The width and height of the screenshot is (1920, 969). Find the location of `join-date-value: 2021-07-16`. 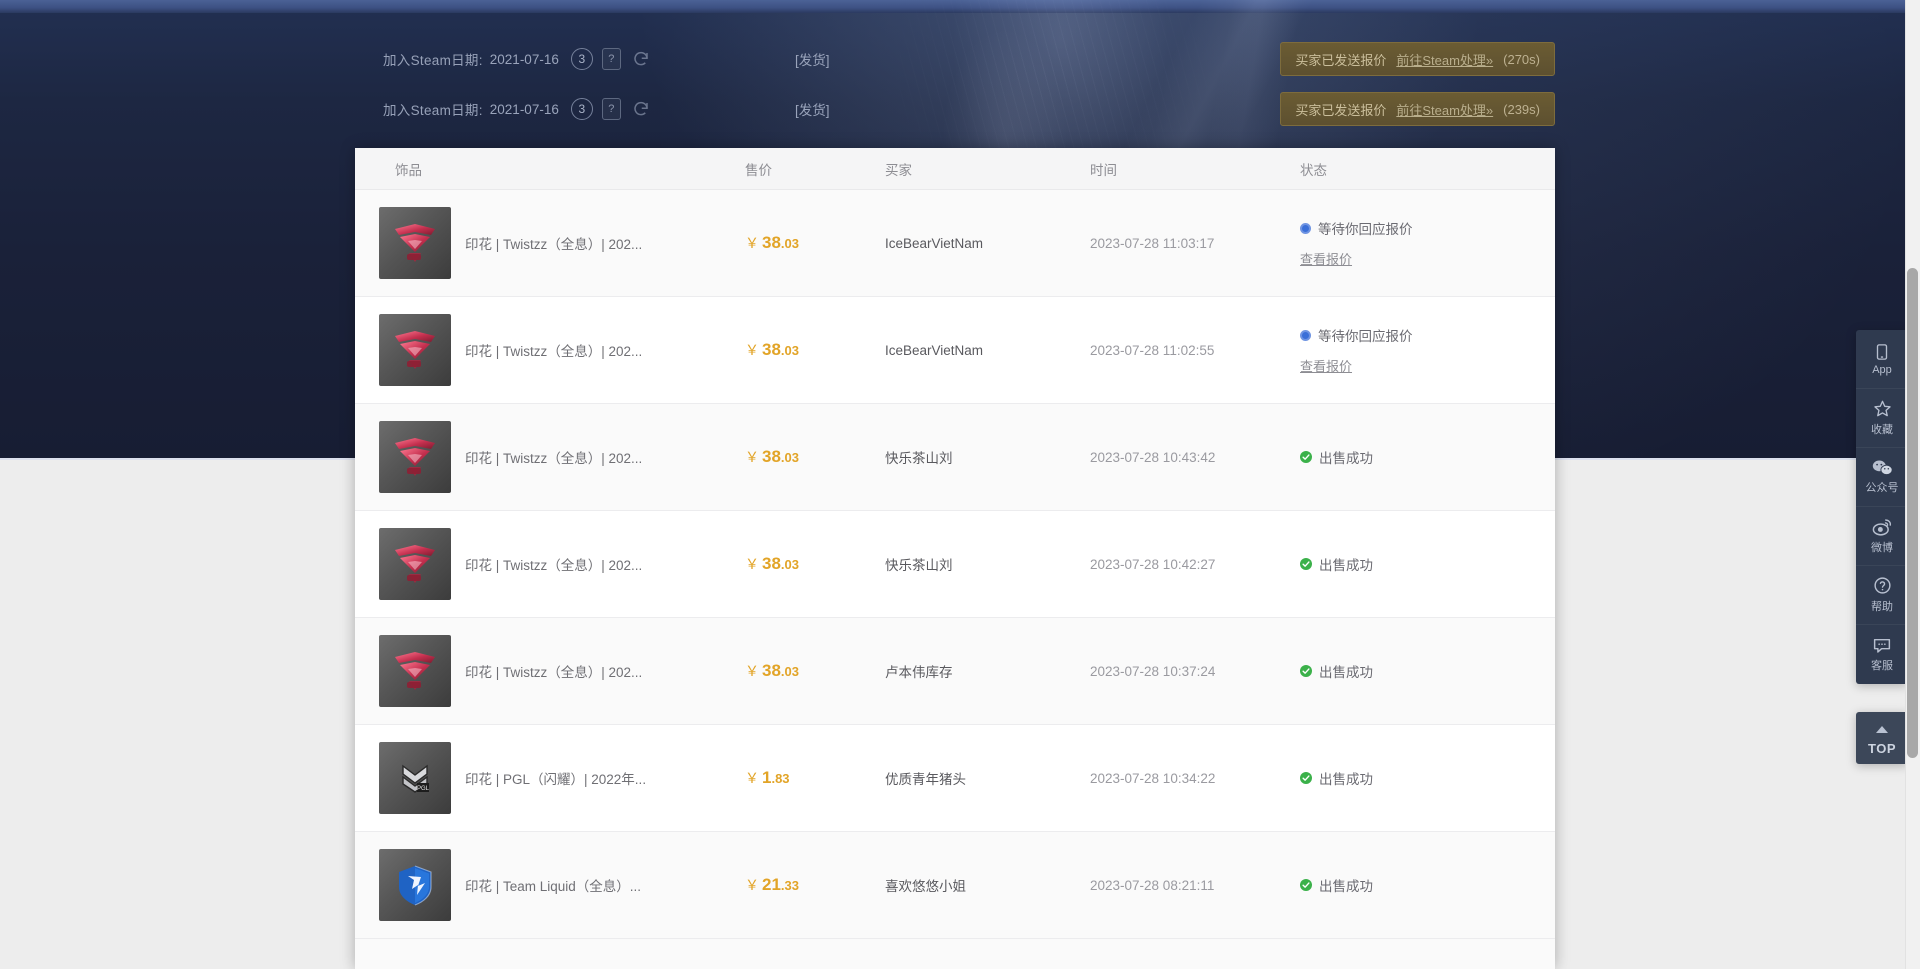

join-date-value: 2021-07-16 is located at coordinates (524, 109).